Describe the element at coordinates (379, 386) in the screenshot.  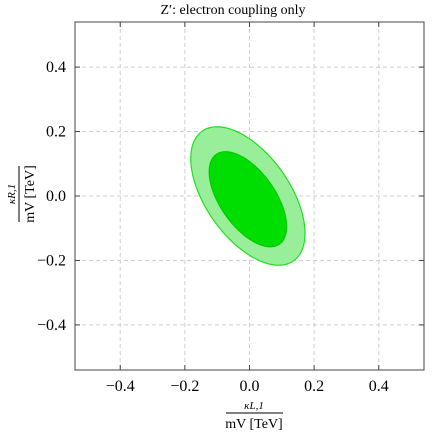
I see `x-tick-label: 0.4` at that location.